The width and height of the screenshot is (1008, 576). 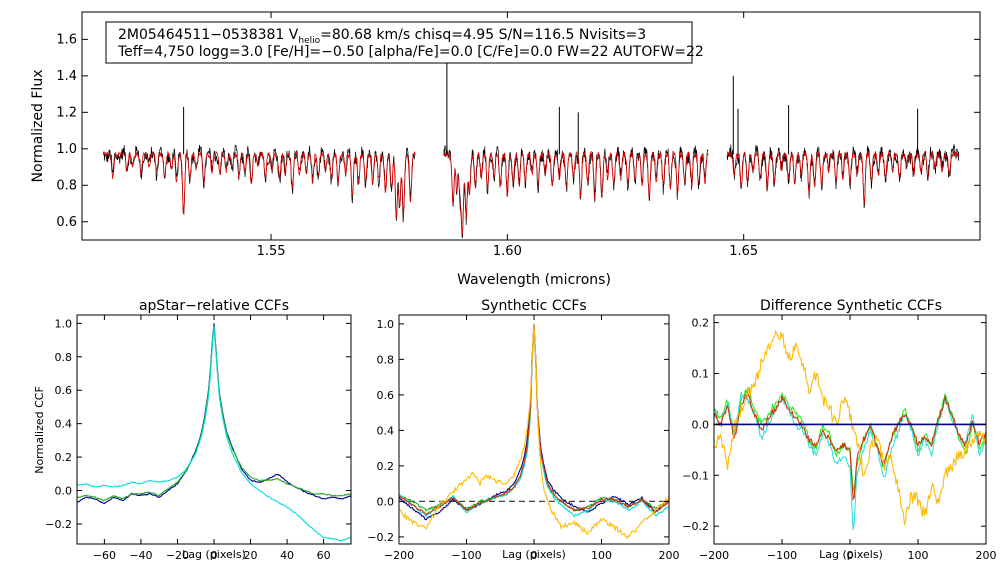 What do you see at coordinates (380, 537) in the screenshot?
I see `synthetic-ccf-y-tick-label: −0.2` at bounding box center [380, 537].